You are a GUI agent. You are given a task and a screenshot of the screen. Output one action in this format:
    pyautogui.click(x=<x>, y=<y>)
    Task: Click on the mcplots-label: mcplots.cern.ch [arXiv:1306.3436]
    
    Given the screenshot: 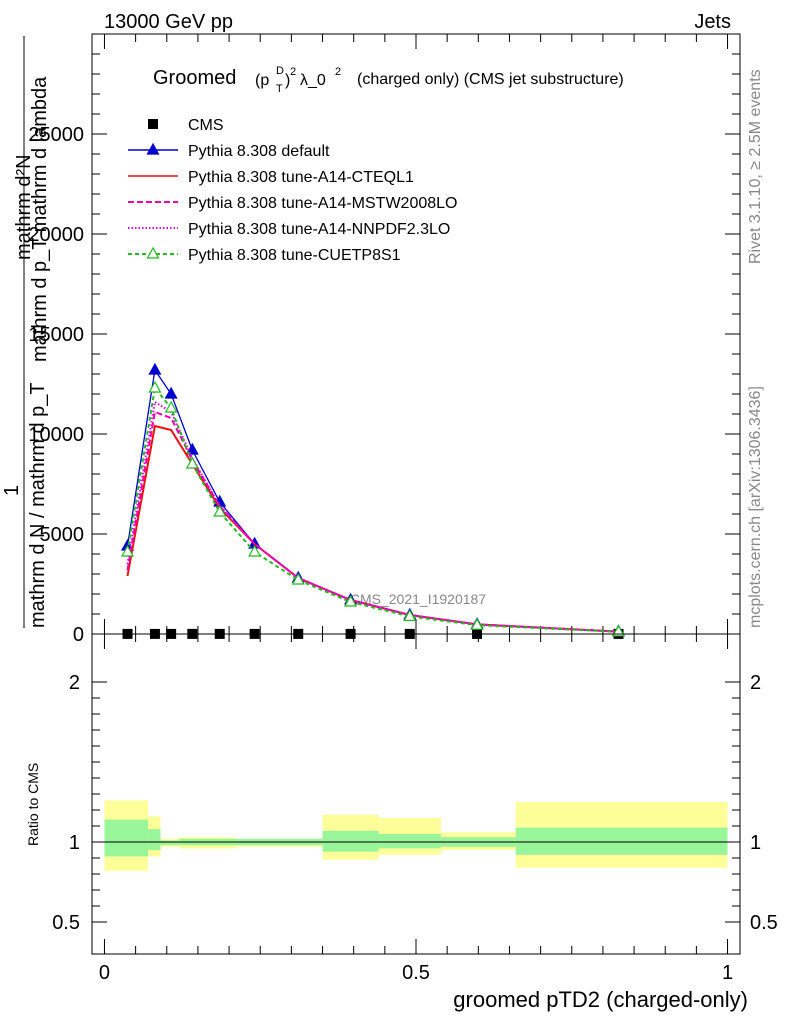 What is the action you would take?
    pyautogui.click(x=755, y=507)
    